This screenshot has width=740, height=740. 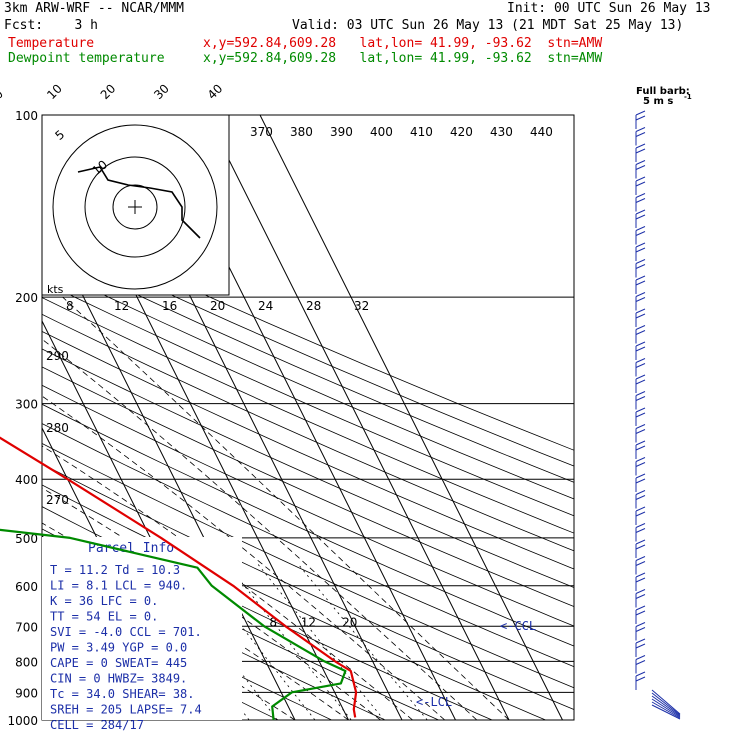 I want to click on theta-label-390: 390, so click(x=341, y=132).